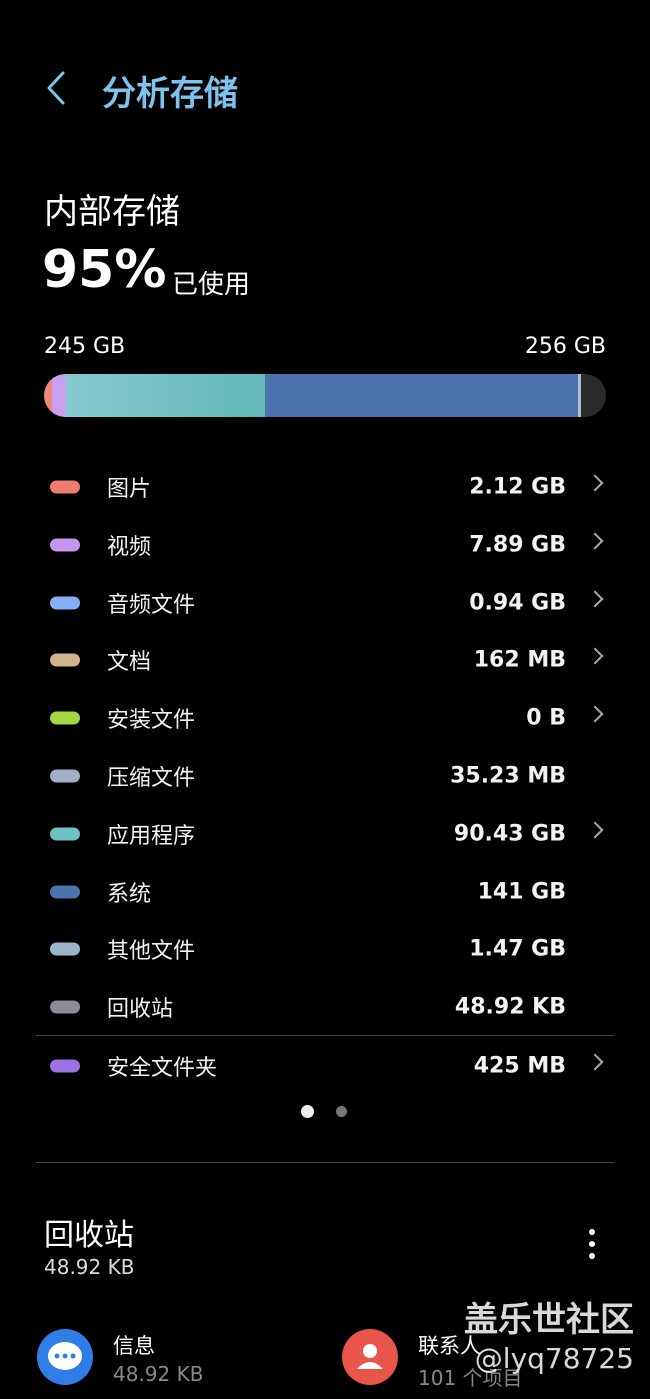 The image size is (650, 1399). Describe the element at coordinates (162, 1068) in the screenshot. I see `category-name: 安全文件夹` at that location.